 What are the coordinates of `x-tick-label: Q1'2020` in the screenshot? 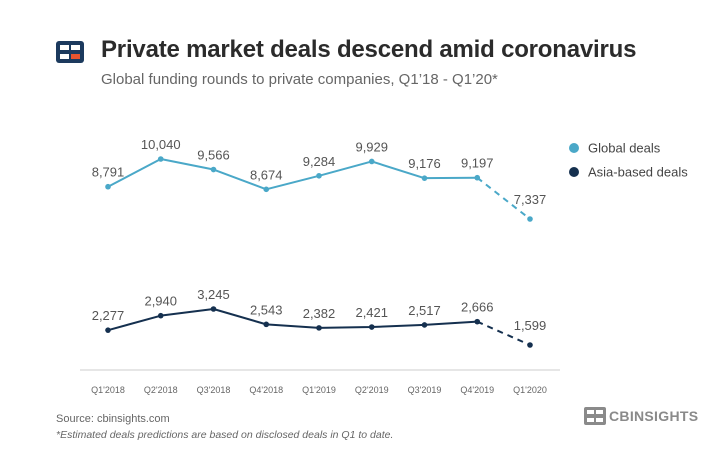 It's located at (530, 390).